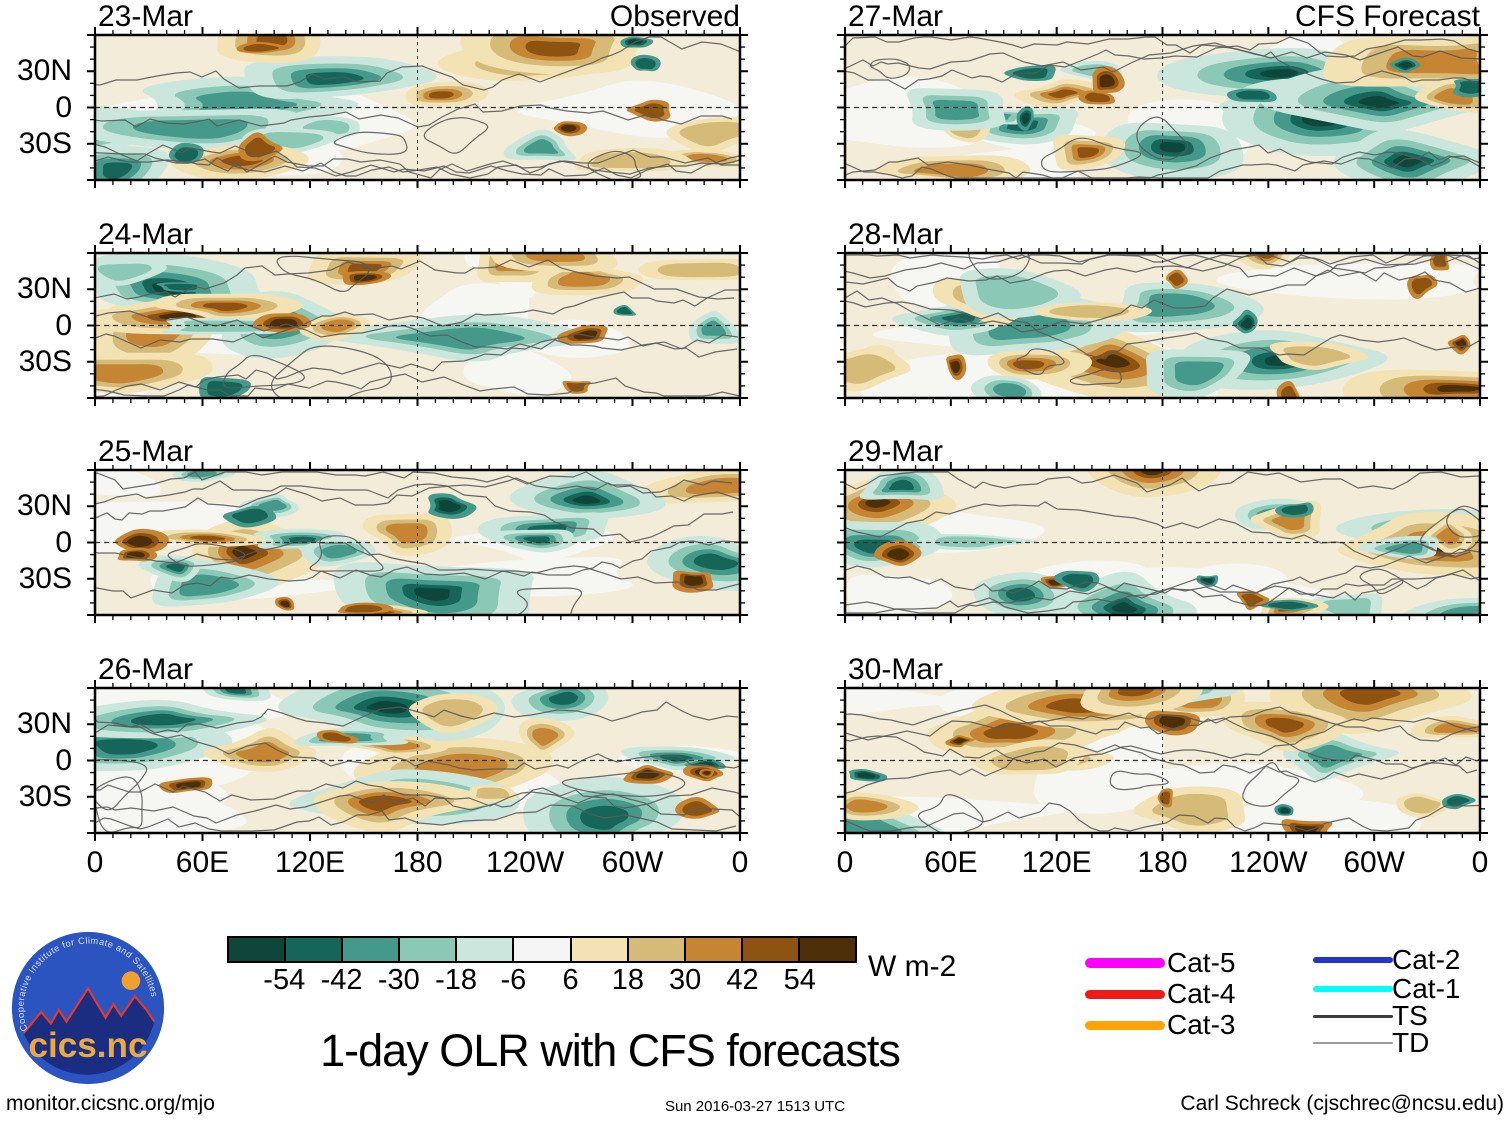 This screenshot has width=1510, height=1121. What do you see at coordinates (146, 451) in the screenshot?
I see `panel-date-label: 25-Mar` at bounding box center [146, 451].